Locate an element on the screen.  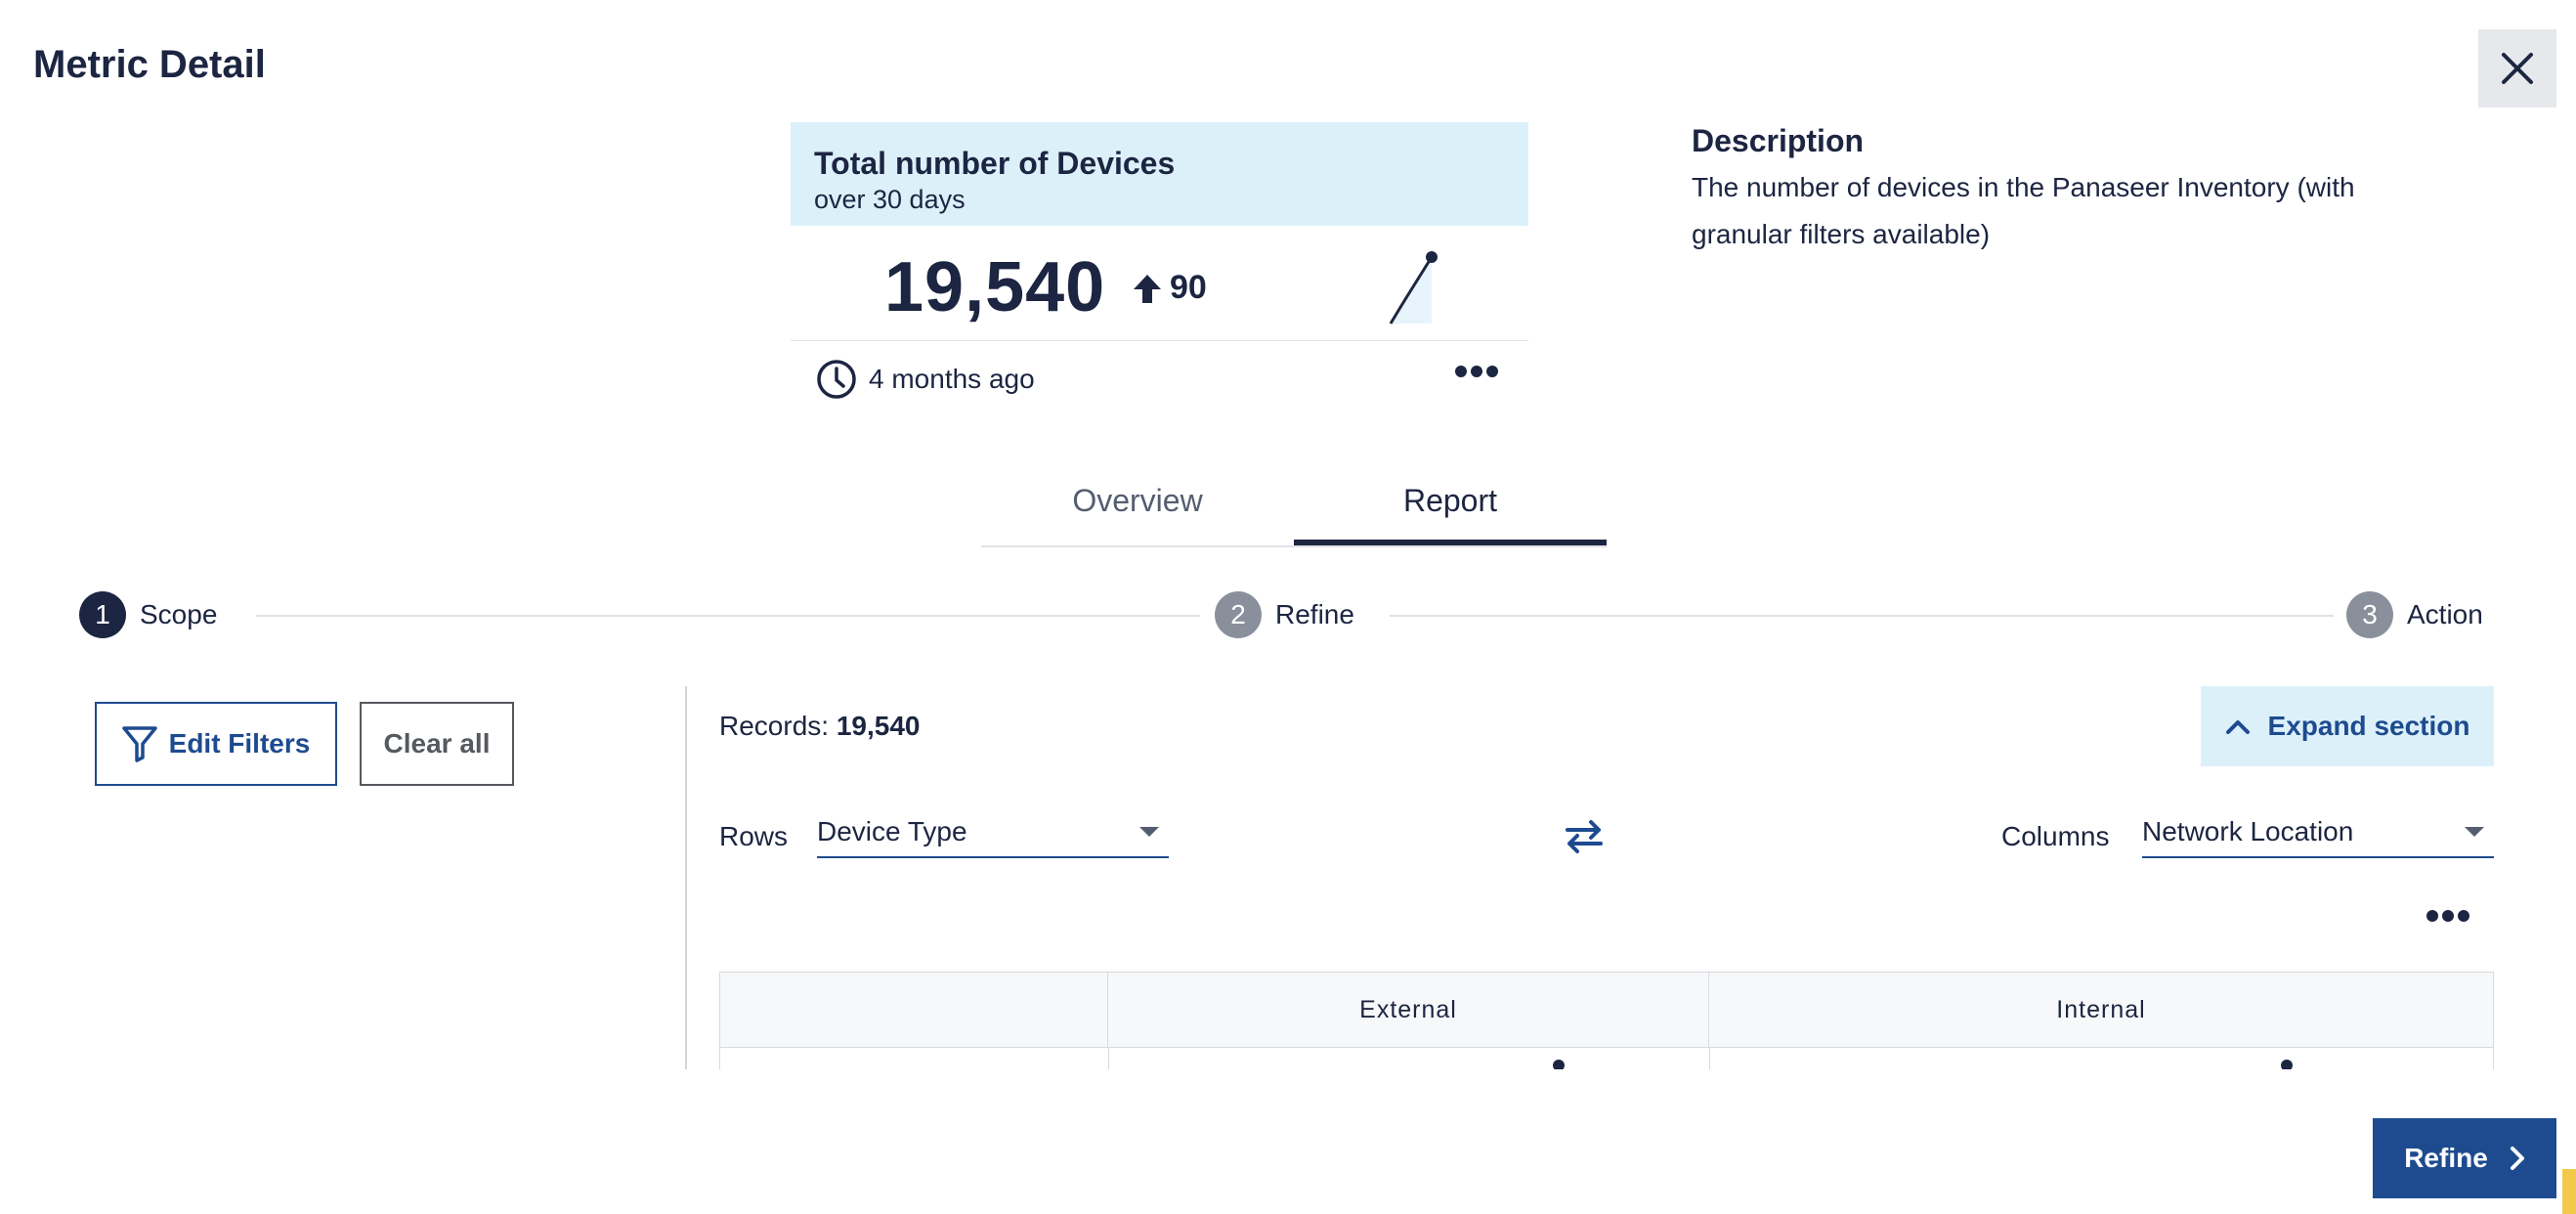
columns-select-value: Network Location is located at coordinates (2248, 831).